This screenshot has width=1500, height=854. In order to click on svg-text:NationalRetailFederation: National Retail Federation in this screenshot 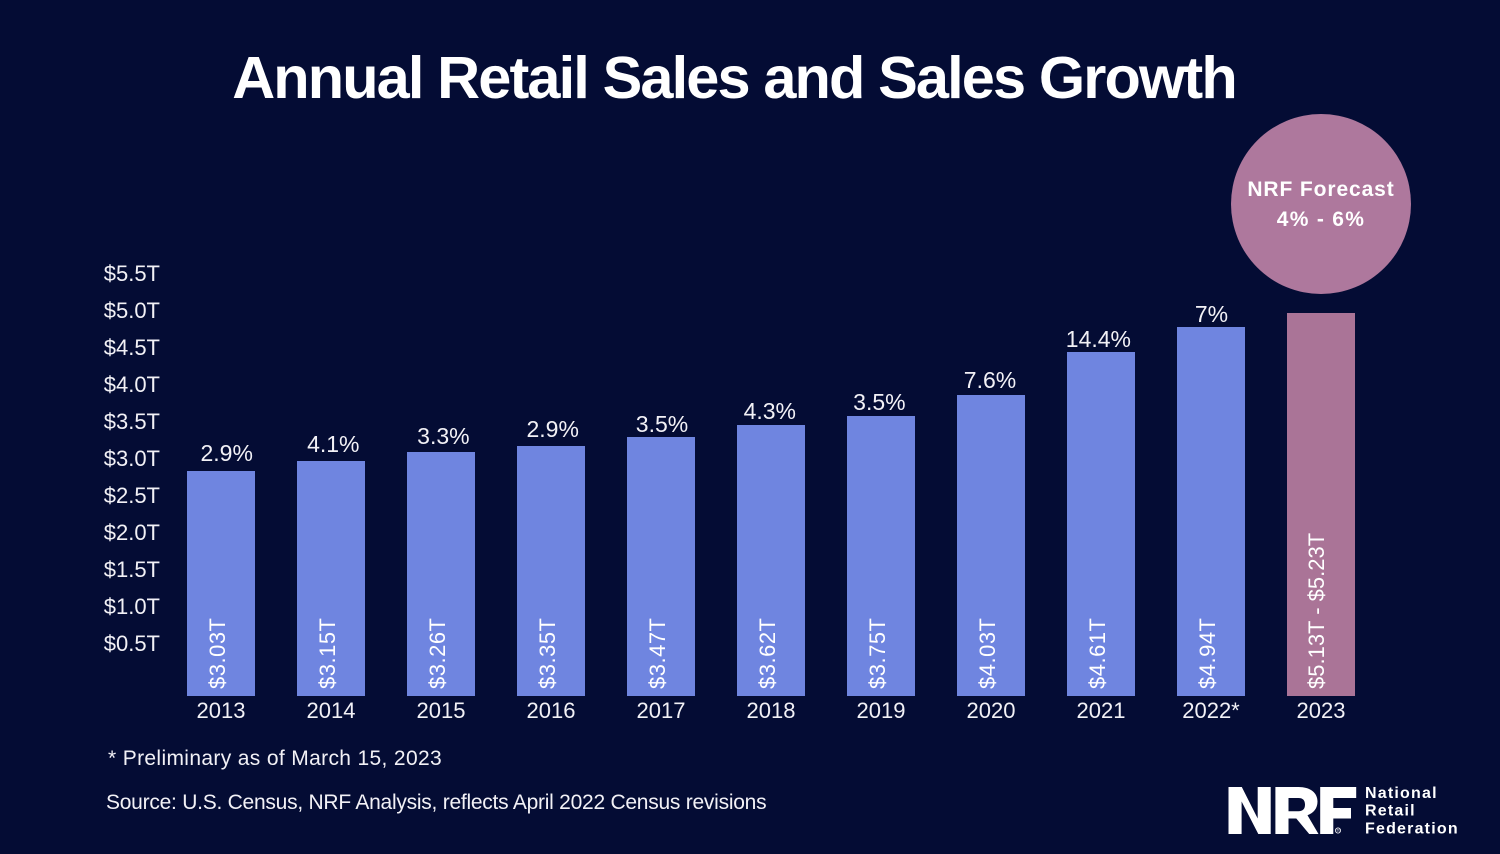, I will do `click(1412, 811)`.